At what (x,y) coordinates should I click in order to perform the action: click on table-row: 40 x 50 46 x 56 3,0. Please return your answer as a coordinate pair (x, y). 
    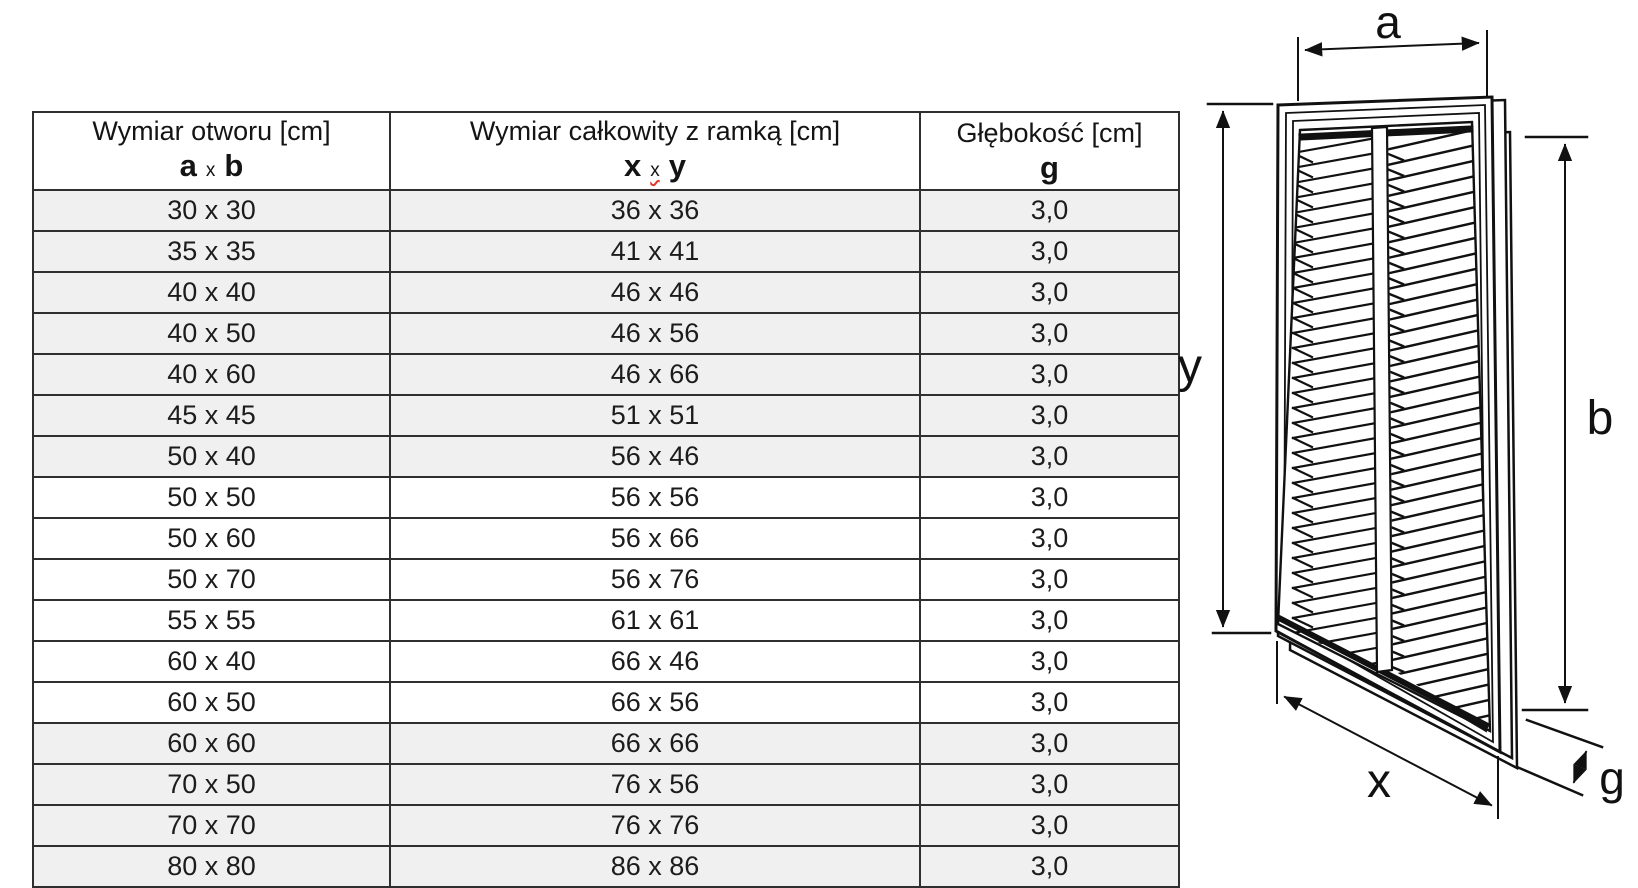
    Looking at the image, I should click on (606, 333).